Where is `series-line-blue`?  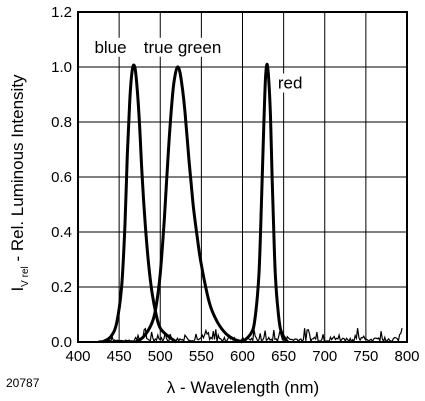
series-line-blue is located at coordinates (139, 203).